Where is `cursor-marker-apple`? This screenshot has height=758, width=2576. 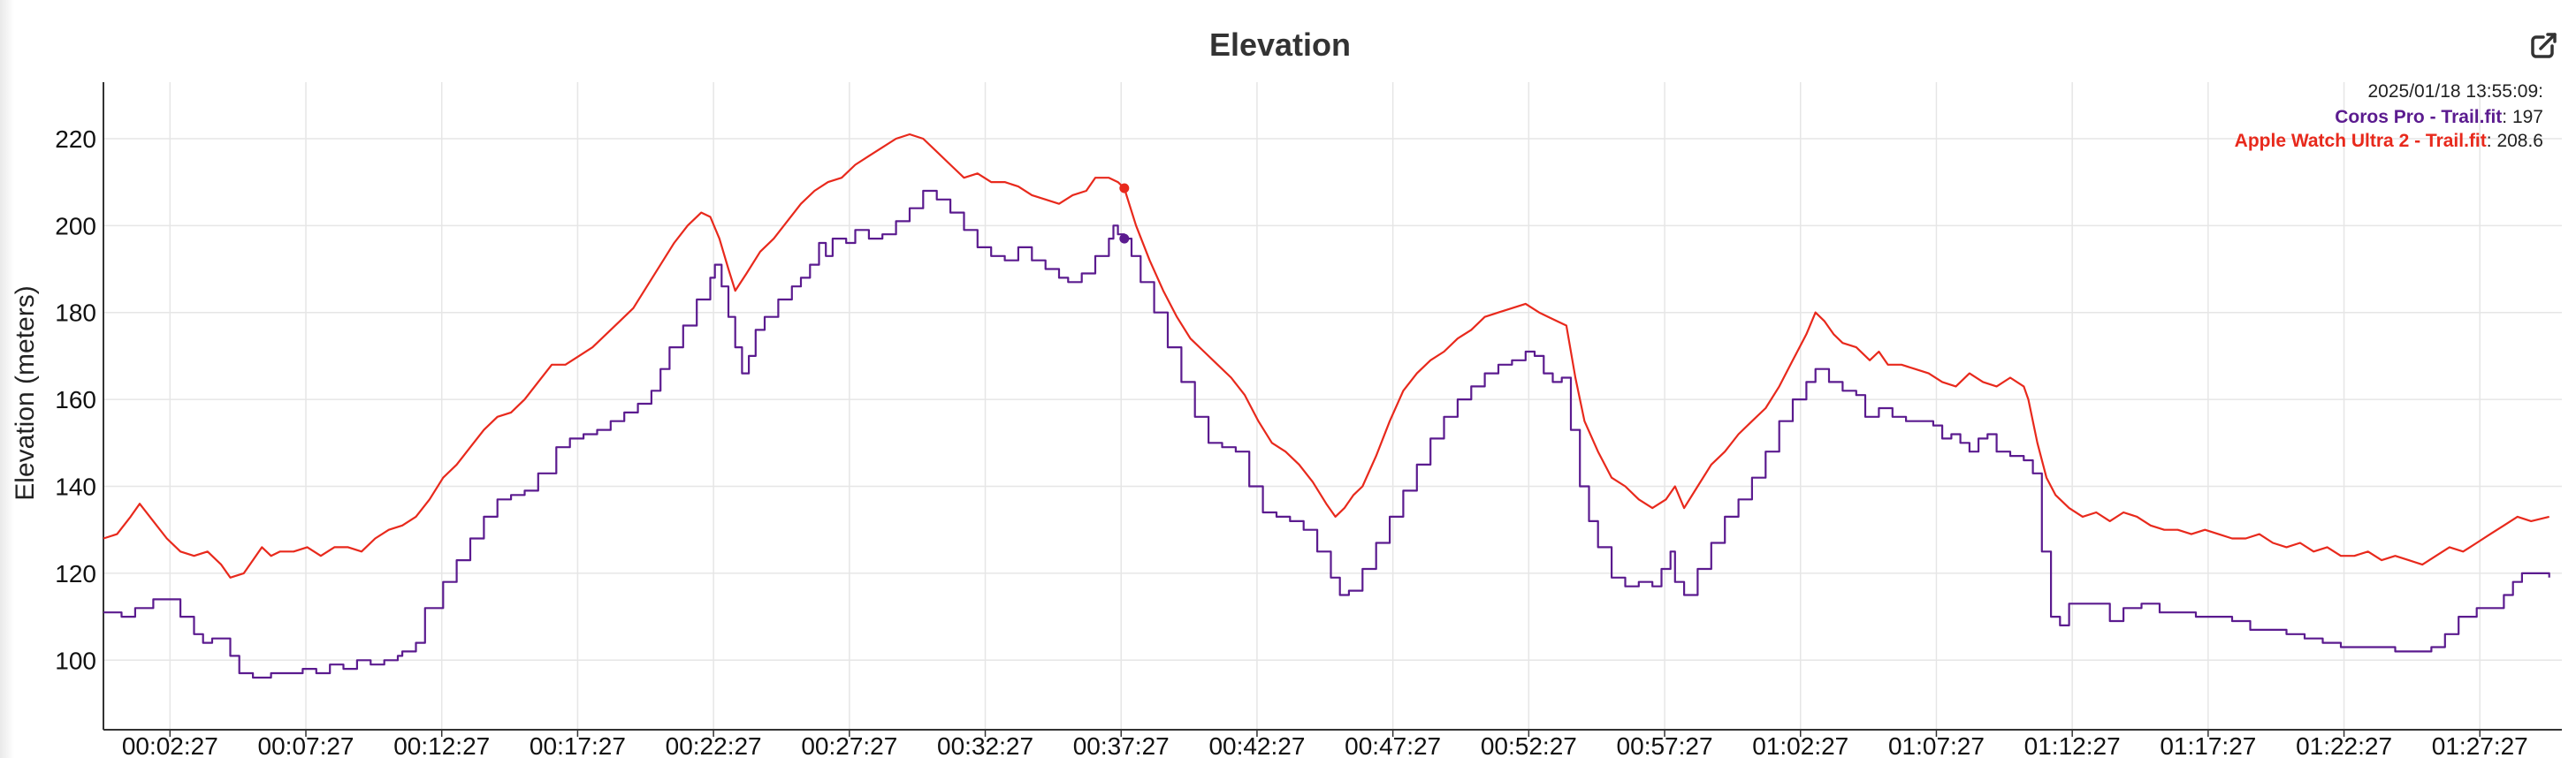 cursor-marker-apple is located at coordinates (1124, 188).